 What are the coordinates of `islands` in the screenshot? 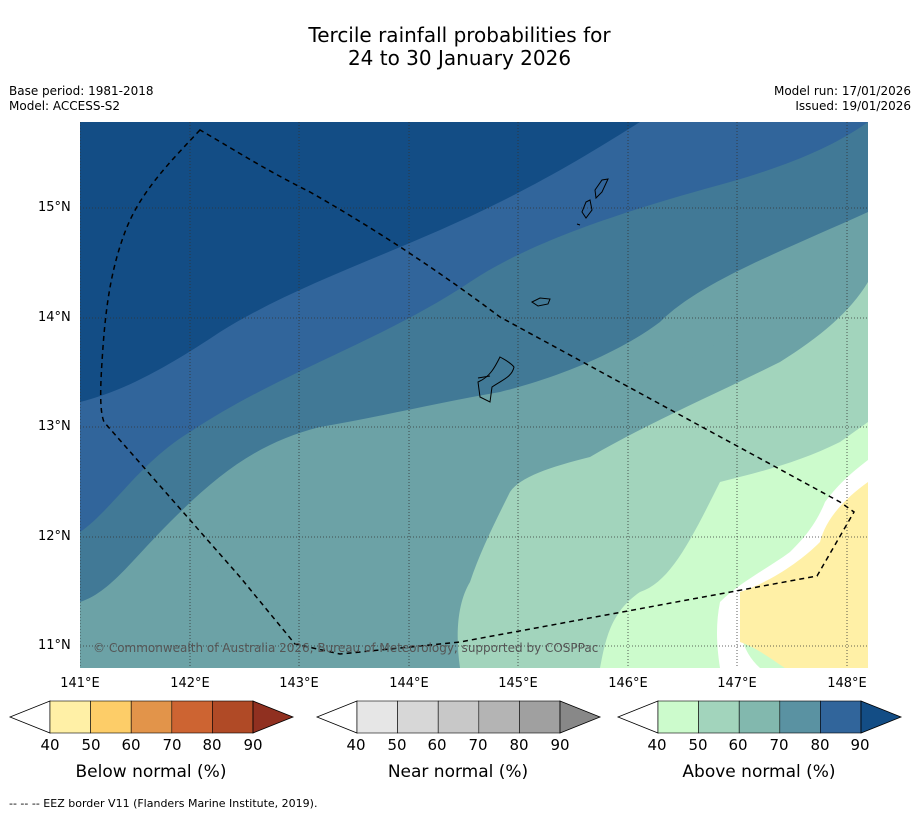 It's located at (543, 290).